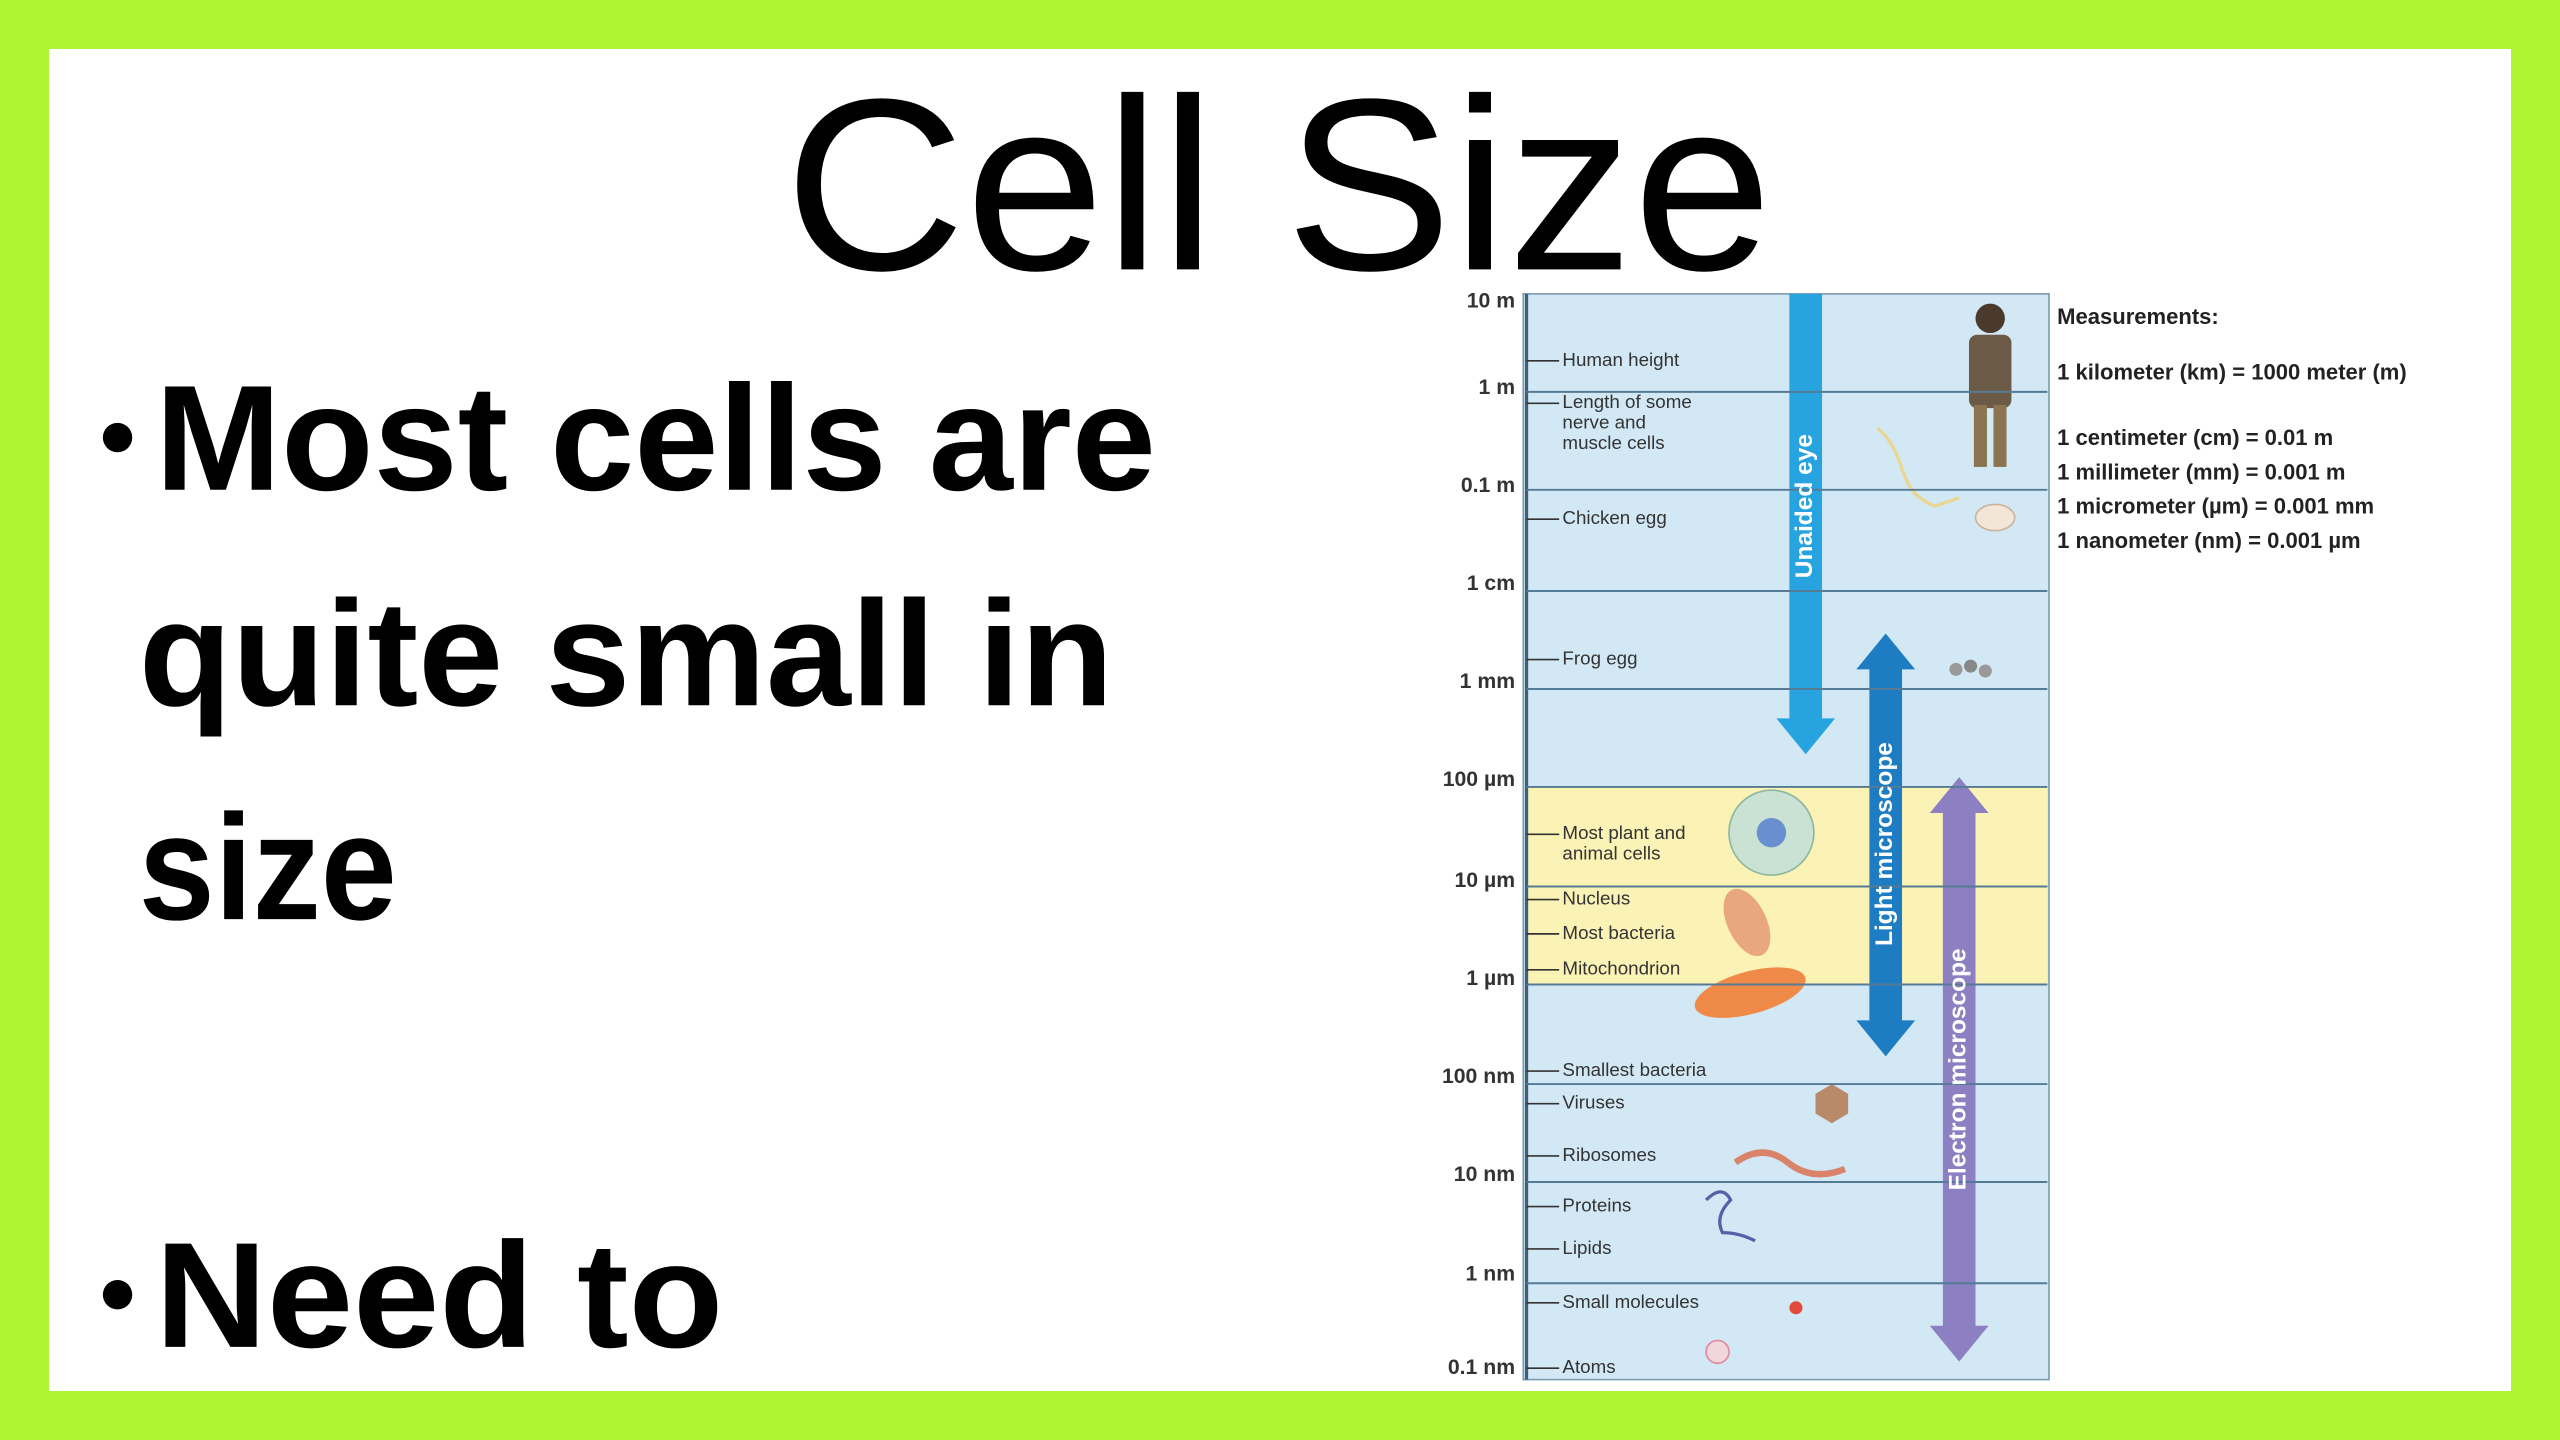 Image resolution: width=2560 pixels, height=1440 pixels. What do you see at coordinates (1613, 442) in the screenshot?
I see `item-label: muscle cells` at bounding box center [1613, 442].